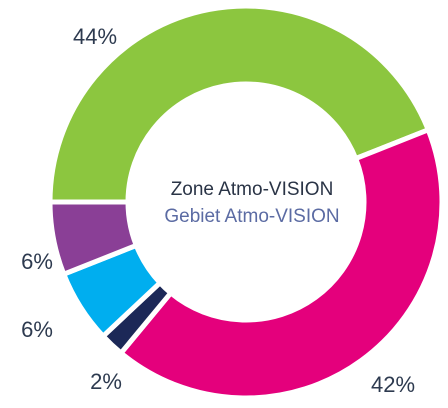  I want to click on value-label: 2%, so click(106, 381).